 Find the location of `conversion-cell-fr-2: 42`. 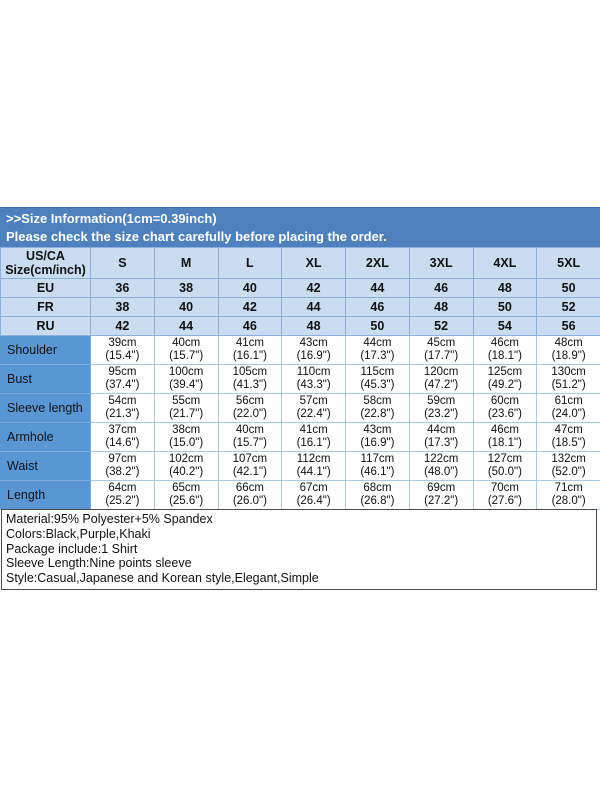

conversion-cell-fr-2: 42 is located at coordinates (250, 307).